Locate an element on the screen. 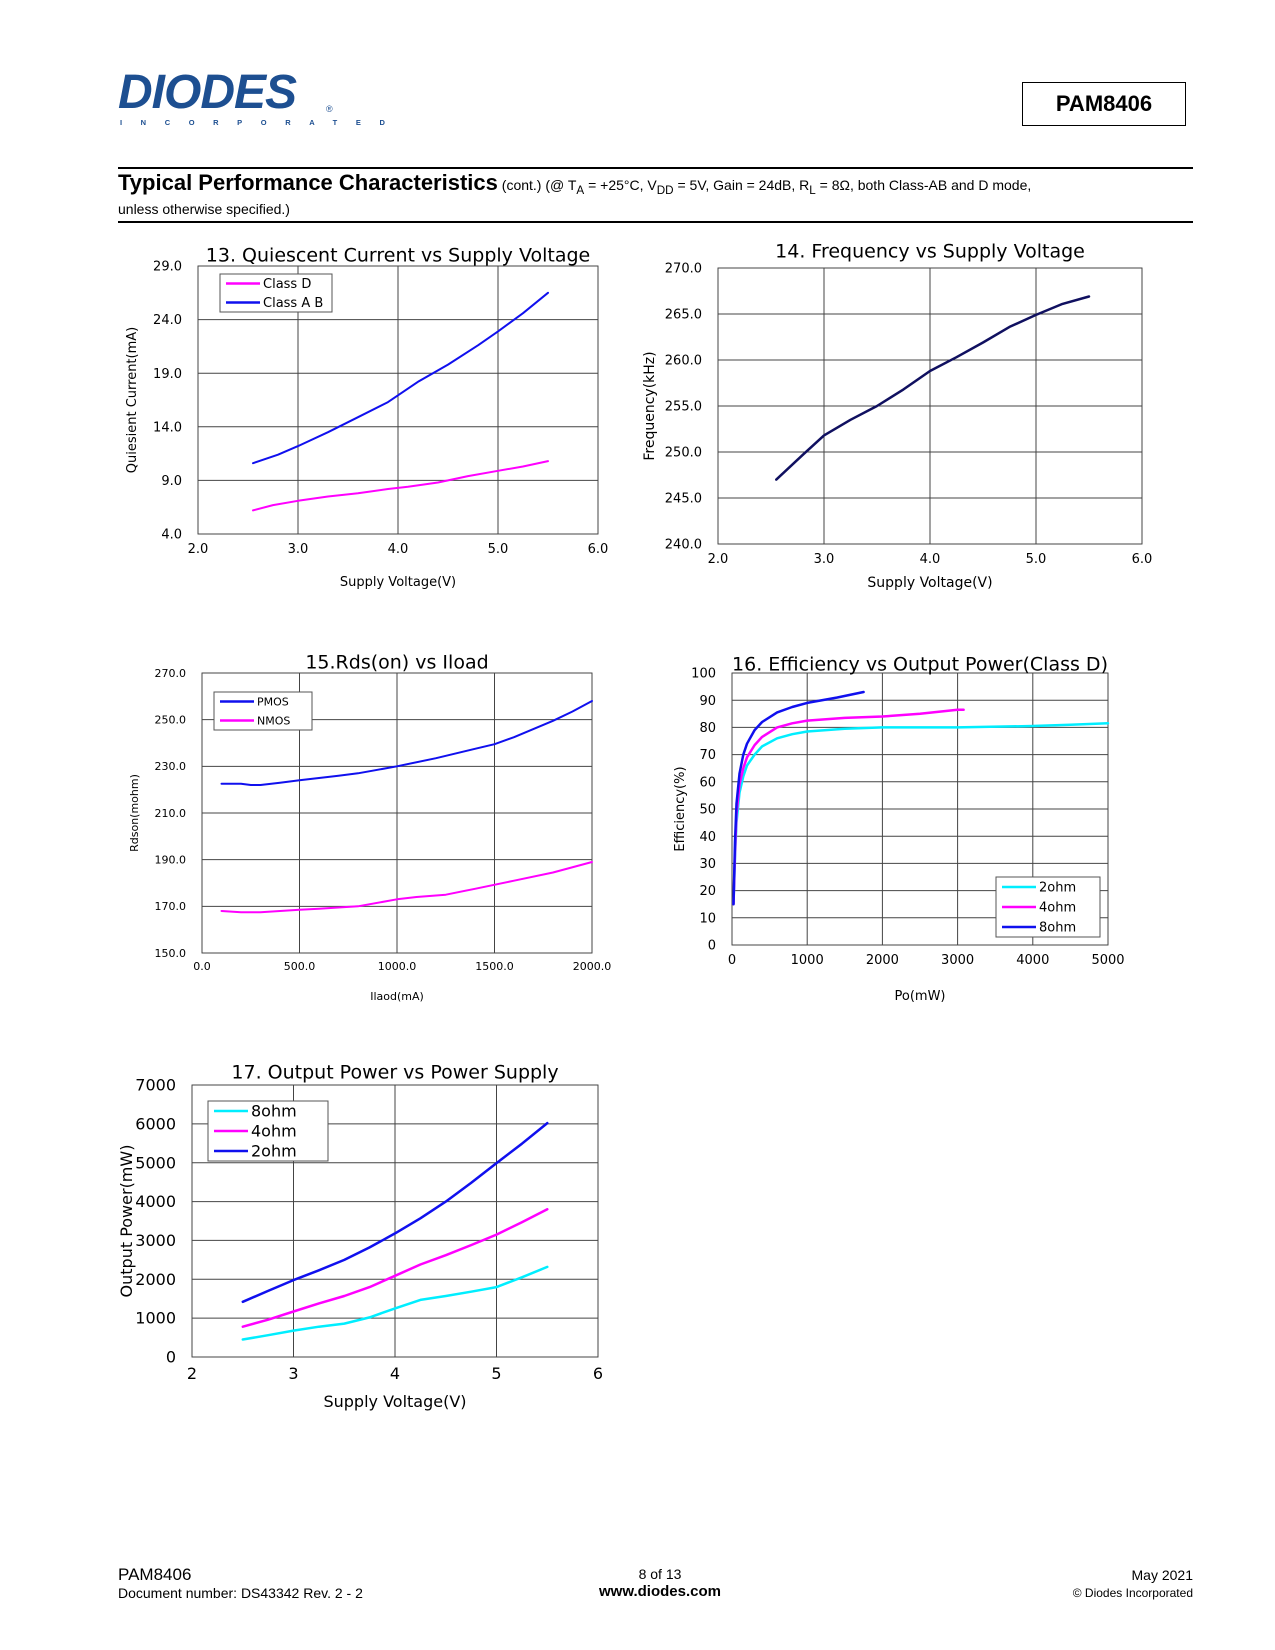 The width and height of the screenshot is (1275, 1650). logo-wordmark: DIODES is located at coordinates (207, 92).